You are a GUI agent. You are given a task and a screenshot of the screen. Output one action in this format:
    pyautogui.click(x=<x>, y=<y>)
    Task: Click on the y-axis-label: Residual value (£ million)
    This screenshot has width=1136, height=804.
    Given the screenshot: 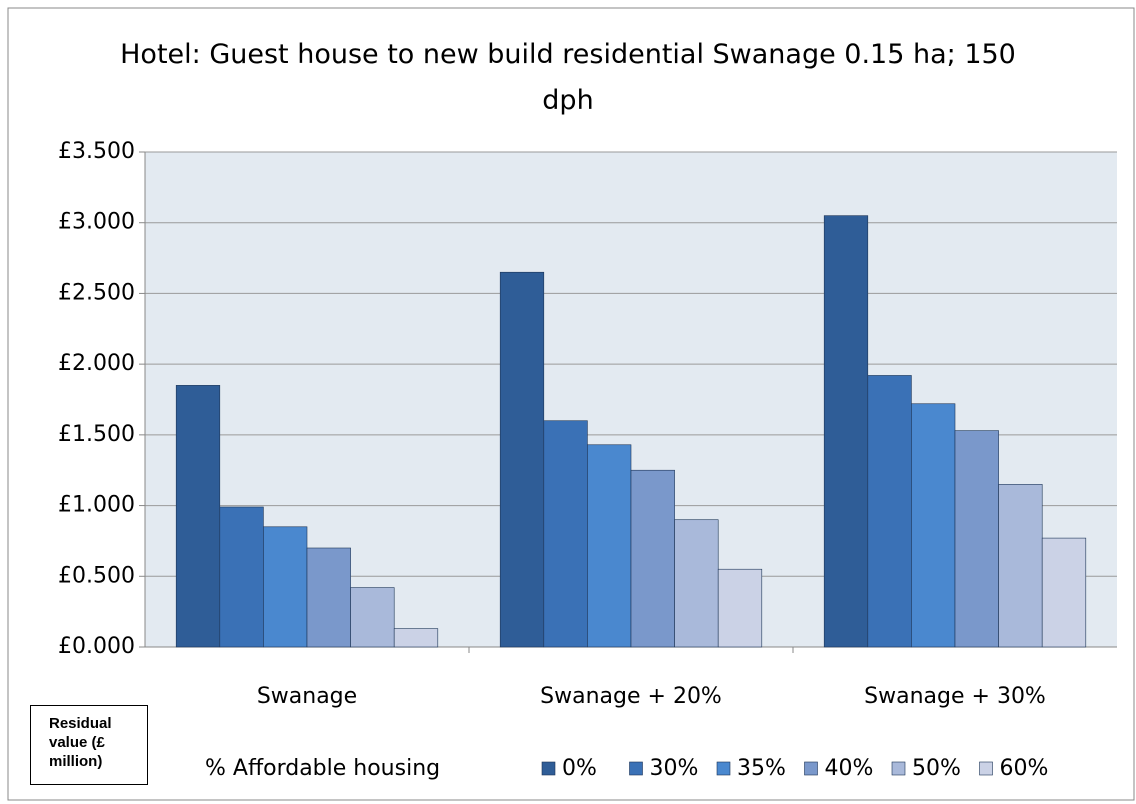 What is the action you would take?
    pyautogui.click(x=89, y=745)
    